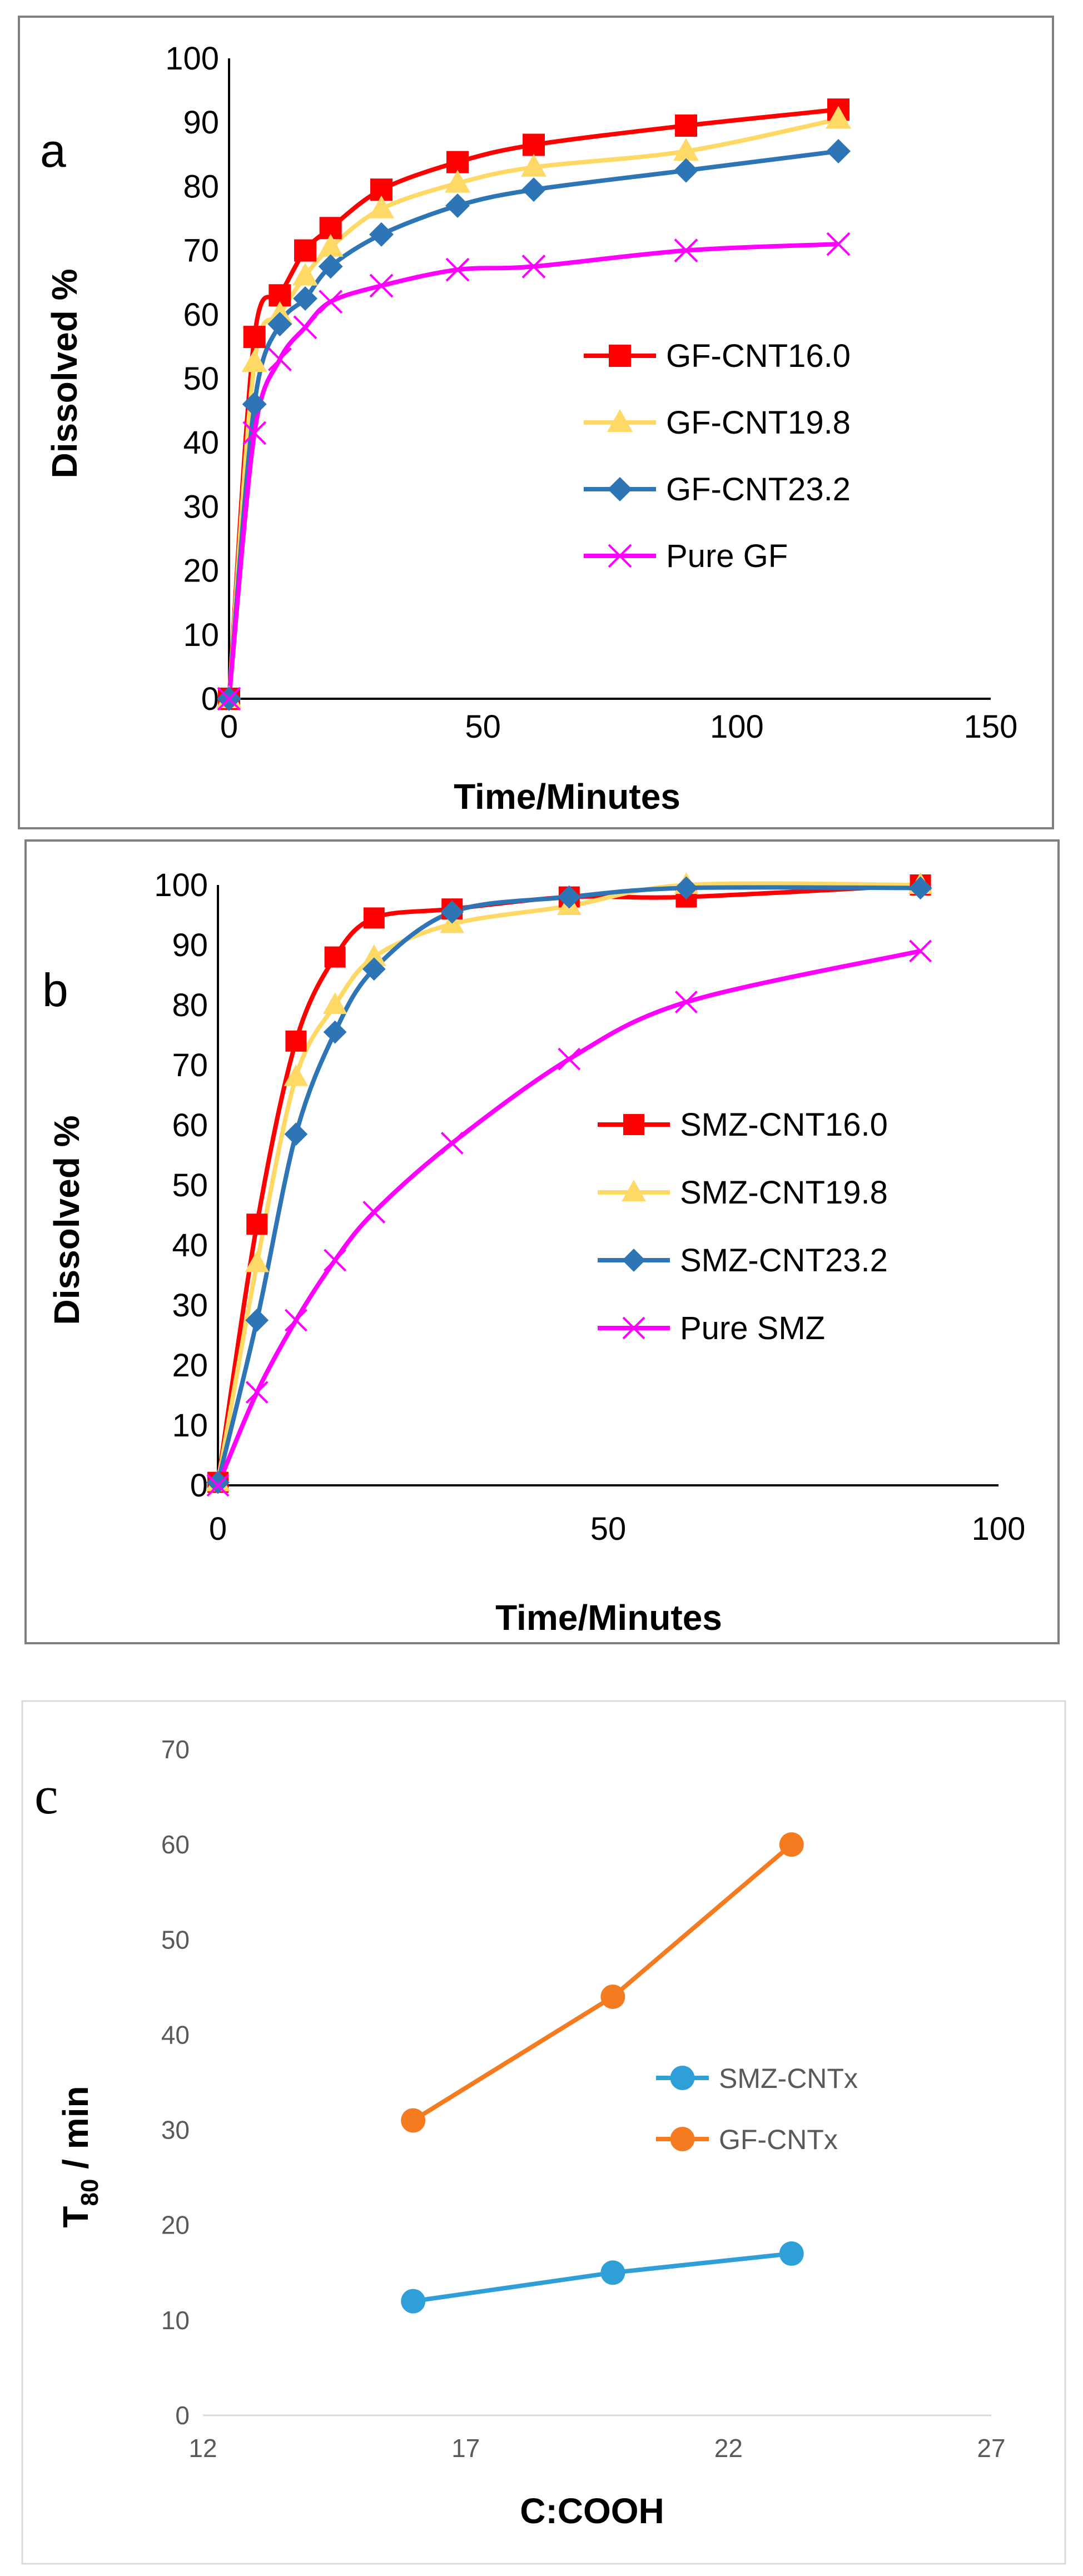 Image resolution: width=1083 pixels, height=2576 pixels. I want to click on chart-a-y-tick-label: 100, so click(192, 59).